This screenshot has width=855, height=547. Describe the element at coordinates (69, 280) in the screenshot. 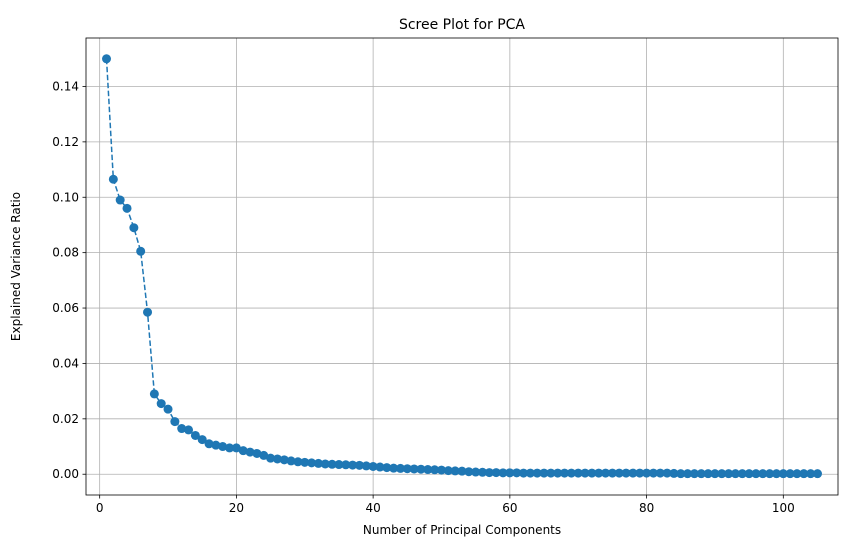

I see `y-axis: 0.00 0.02 0.04 0.06 0.08 0.10 0.12 0.14` at that location.